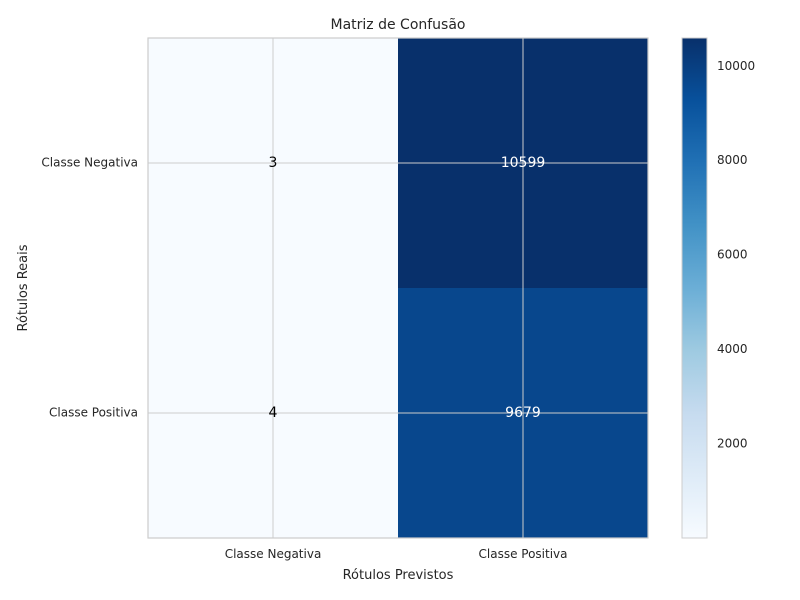 This screenshot has height=600, width=800. Describe the element at coordinates (736, 66) in the screenshot. I see `colorbar-tick-label: 10000` at that location.